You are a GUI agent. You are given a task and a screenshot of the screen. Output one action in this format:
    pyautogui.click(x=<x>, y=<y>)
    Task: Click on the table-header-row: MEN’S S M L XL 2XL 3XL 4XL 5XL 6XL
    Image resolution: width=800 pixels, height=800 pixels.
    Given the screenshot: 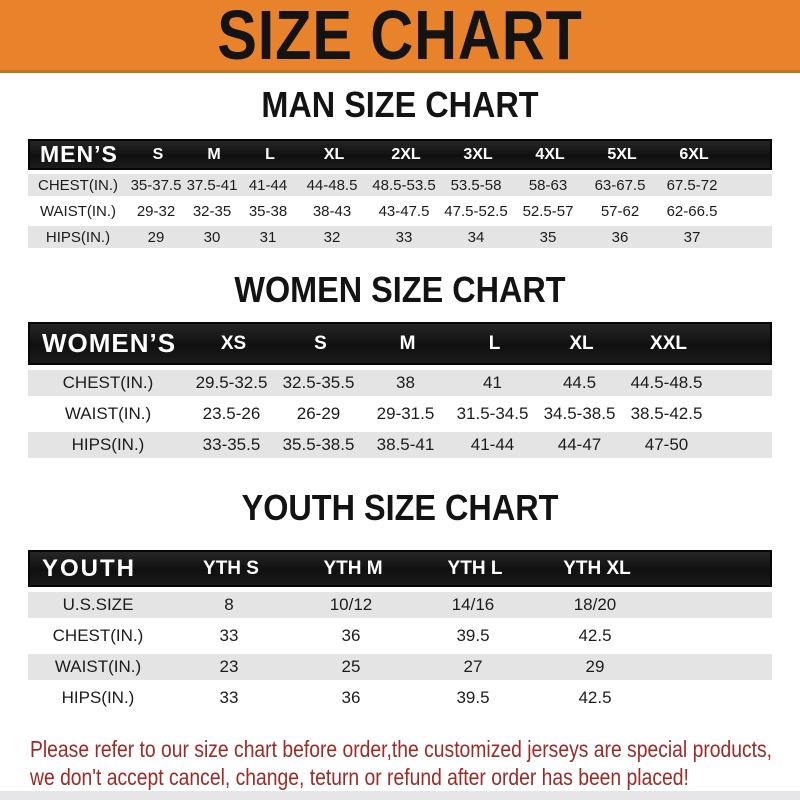 What is the action you would take?
    pyautogui.click(x=400, y=154)
    